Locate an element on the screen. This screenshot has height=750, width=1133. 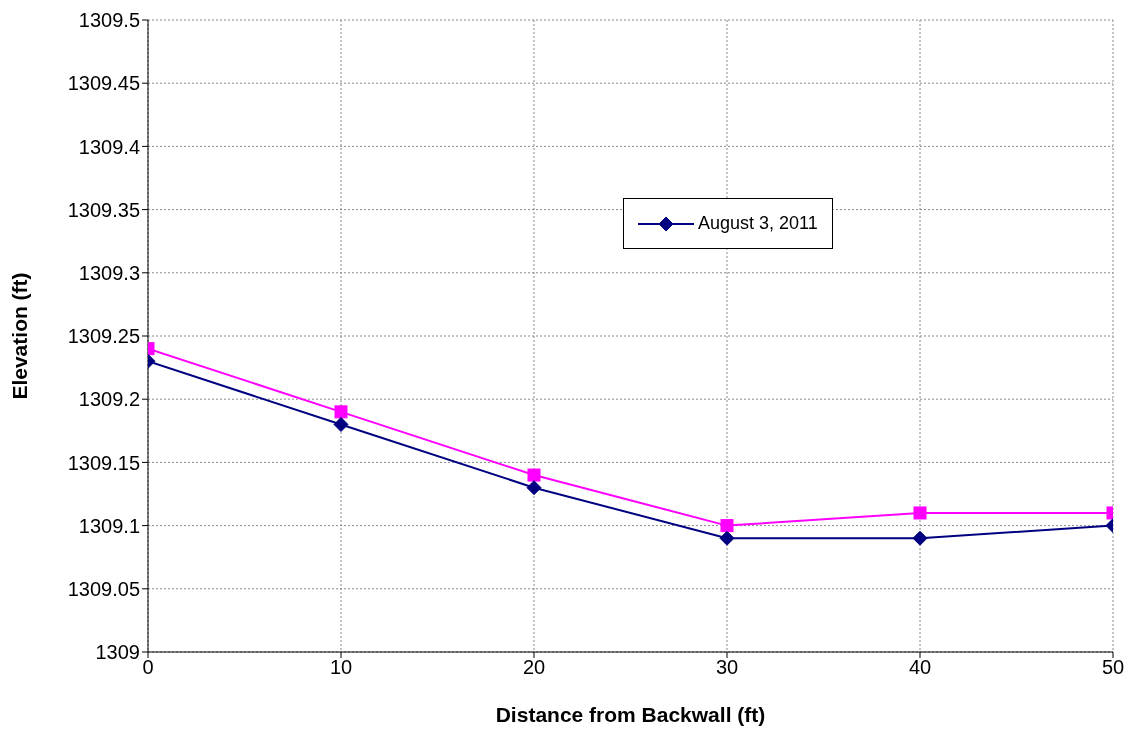
x-tick-label: 10 is located at coordinates (341, 667).